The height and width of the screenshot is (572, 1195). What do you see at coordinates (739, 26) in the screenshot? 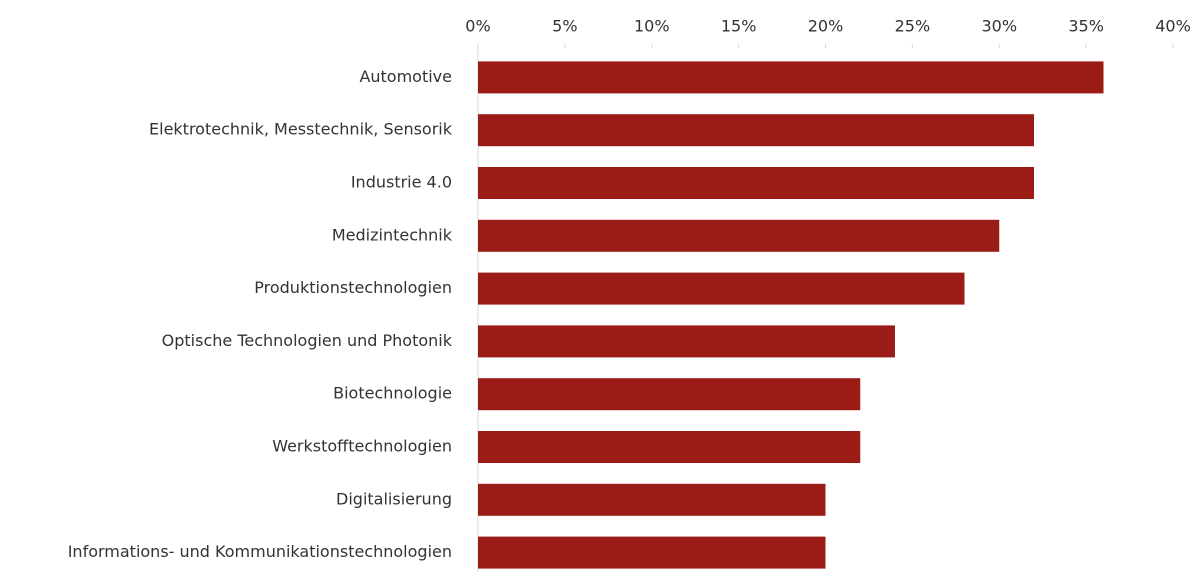
I see `x-tick-label: 15%` at bounding box center [739, 26].